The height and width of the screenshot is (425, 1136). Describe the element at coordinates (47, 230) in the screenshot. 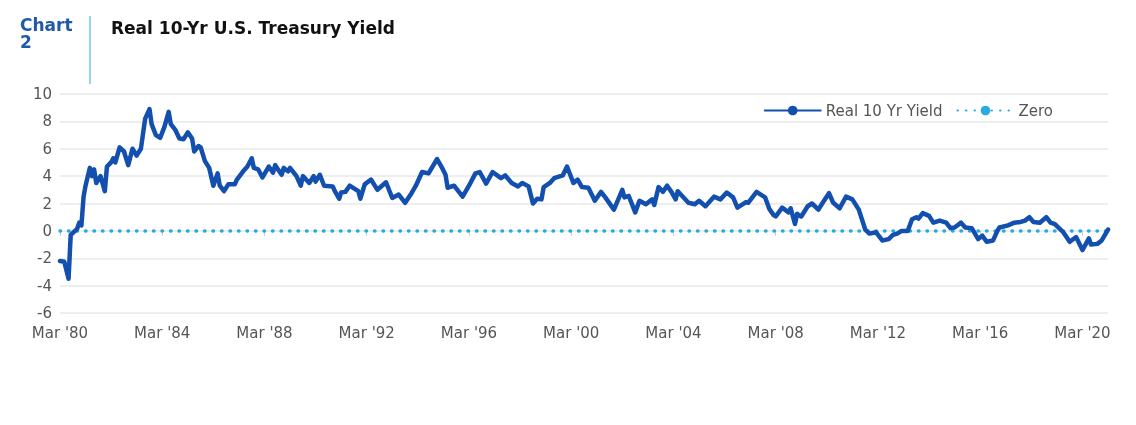

I see `y-tick-label: 0` at that location.